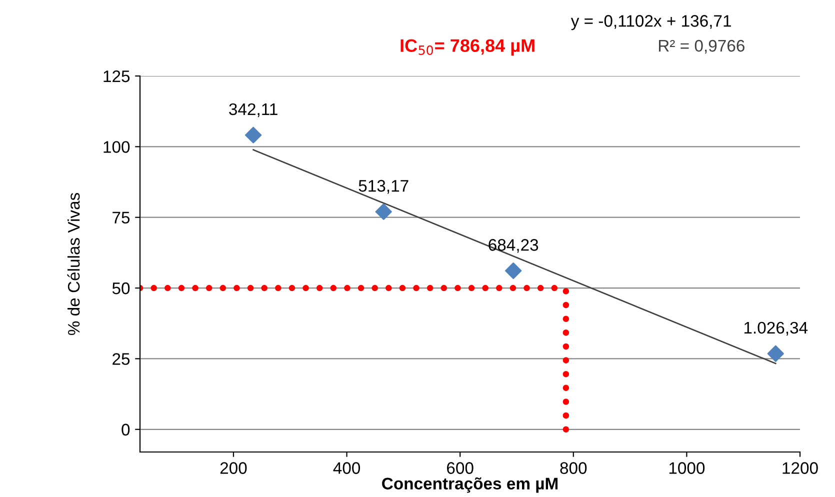  I want to click on y-tick-label: 25, so click(121, 359).